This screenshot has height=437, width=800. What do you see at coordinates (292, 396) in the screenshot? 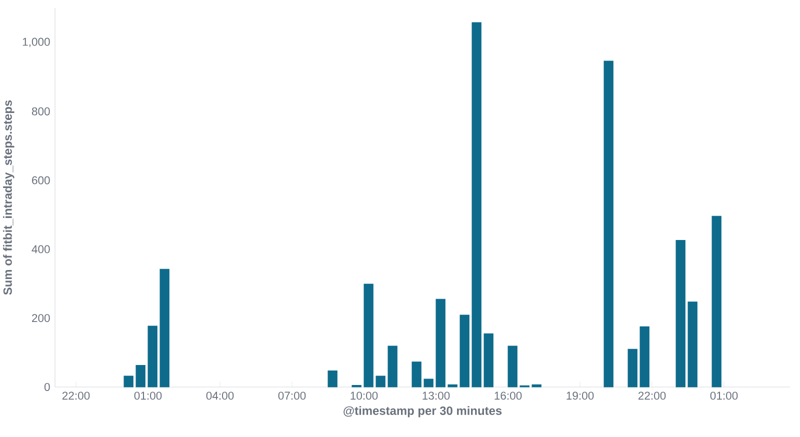
I see `x-tick-label: 07:00` at bounding box center [292, 396].